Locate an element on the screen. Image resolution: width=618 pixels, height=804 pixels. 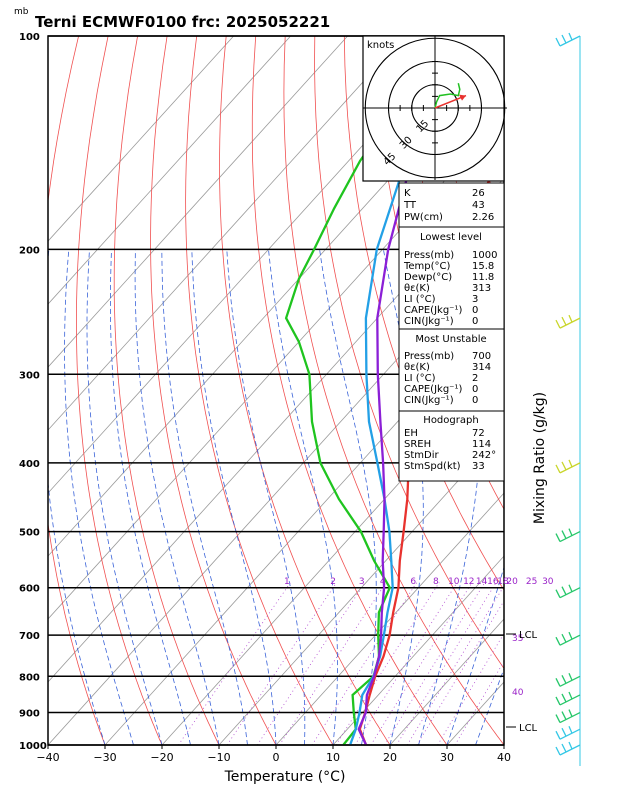
y-tick-label: 700 is located at coordinates (29, 636).